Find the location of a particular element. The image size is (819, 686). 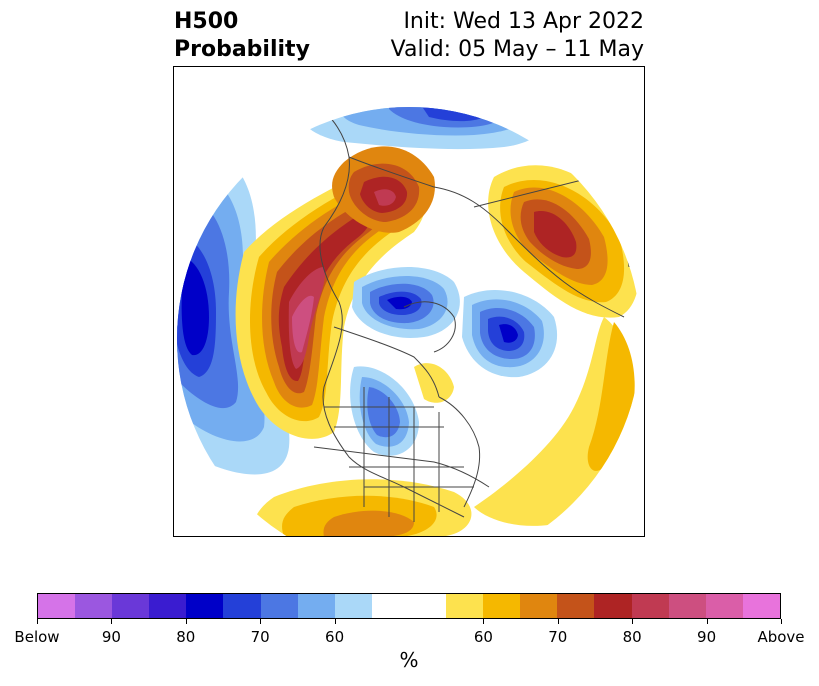

init-date: Init: Wed 13 Apr 2022 is located at coordinates (523, 21).